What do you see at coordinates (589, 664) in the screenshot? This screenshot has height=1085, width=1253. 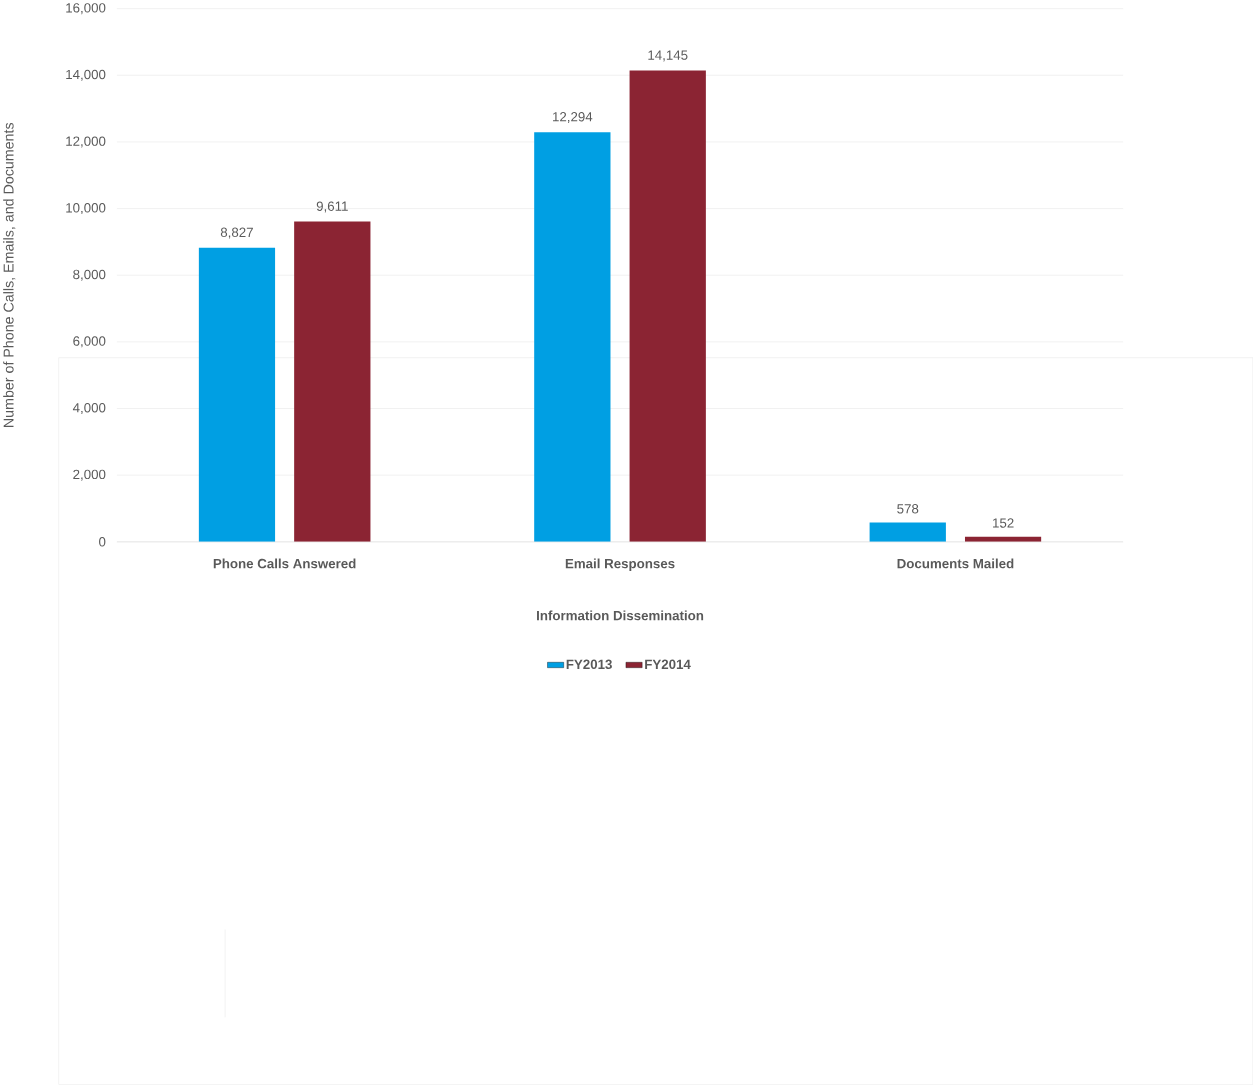 I see `legend-label: FY2013` at bounding box center [589, 664].